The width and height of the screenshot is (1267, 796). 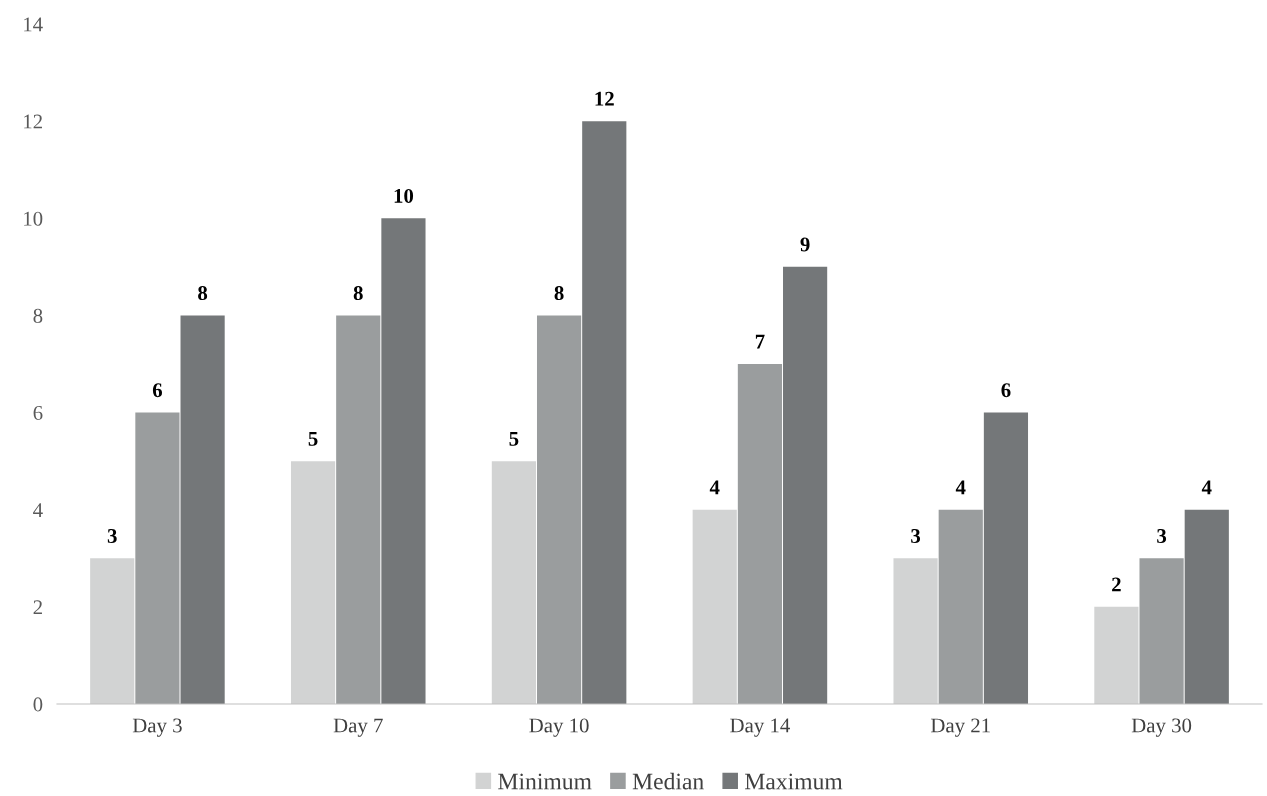 What do you see at coordinates (404, 195) in the screenshot?
I see `data-label: 10` at bounding box center [404, 195].